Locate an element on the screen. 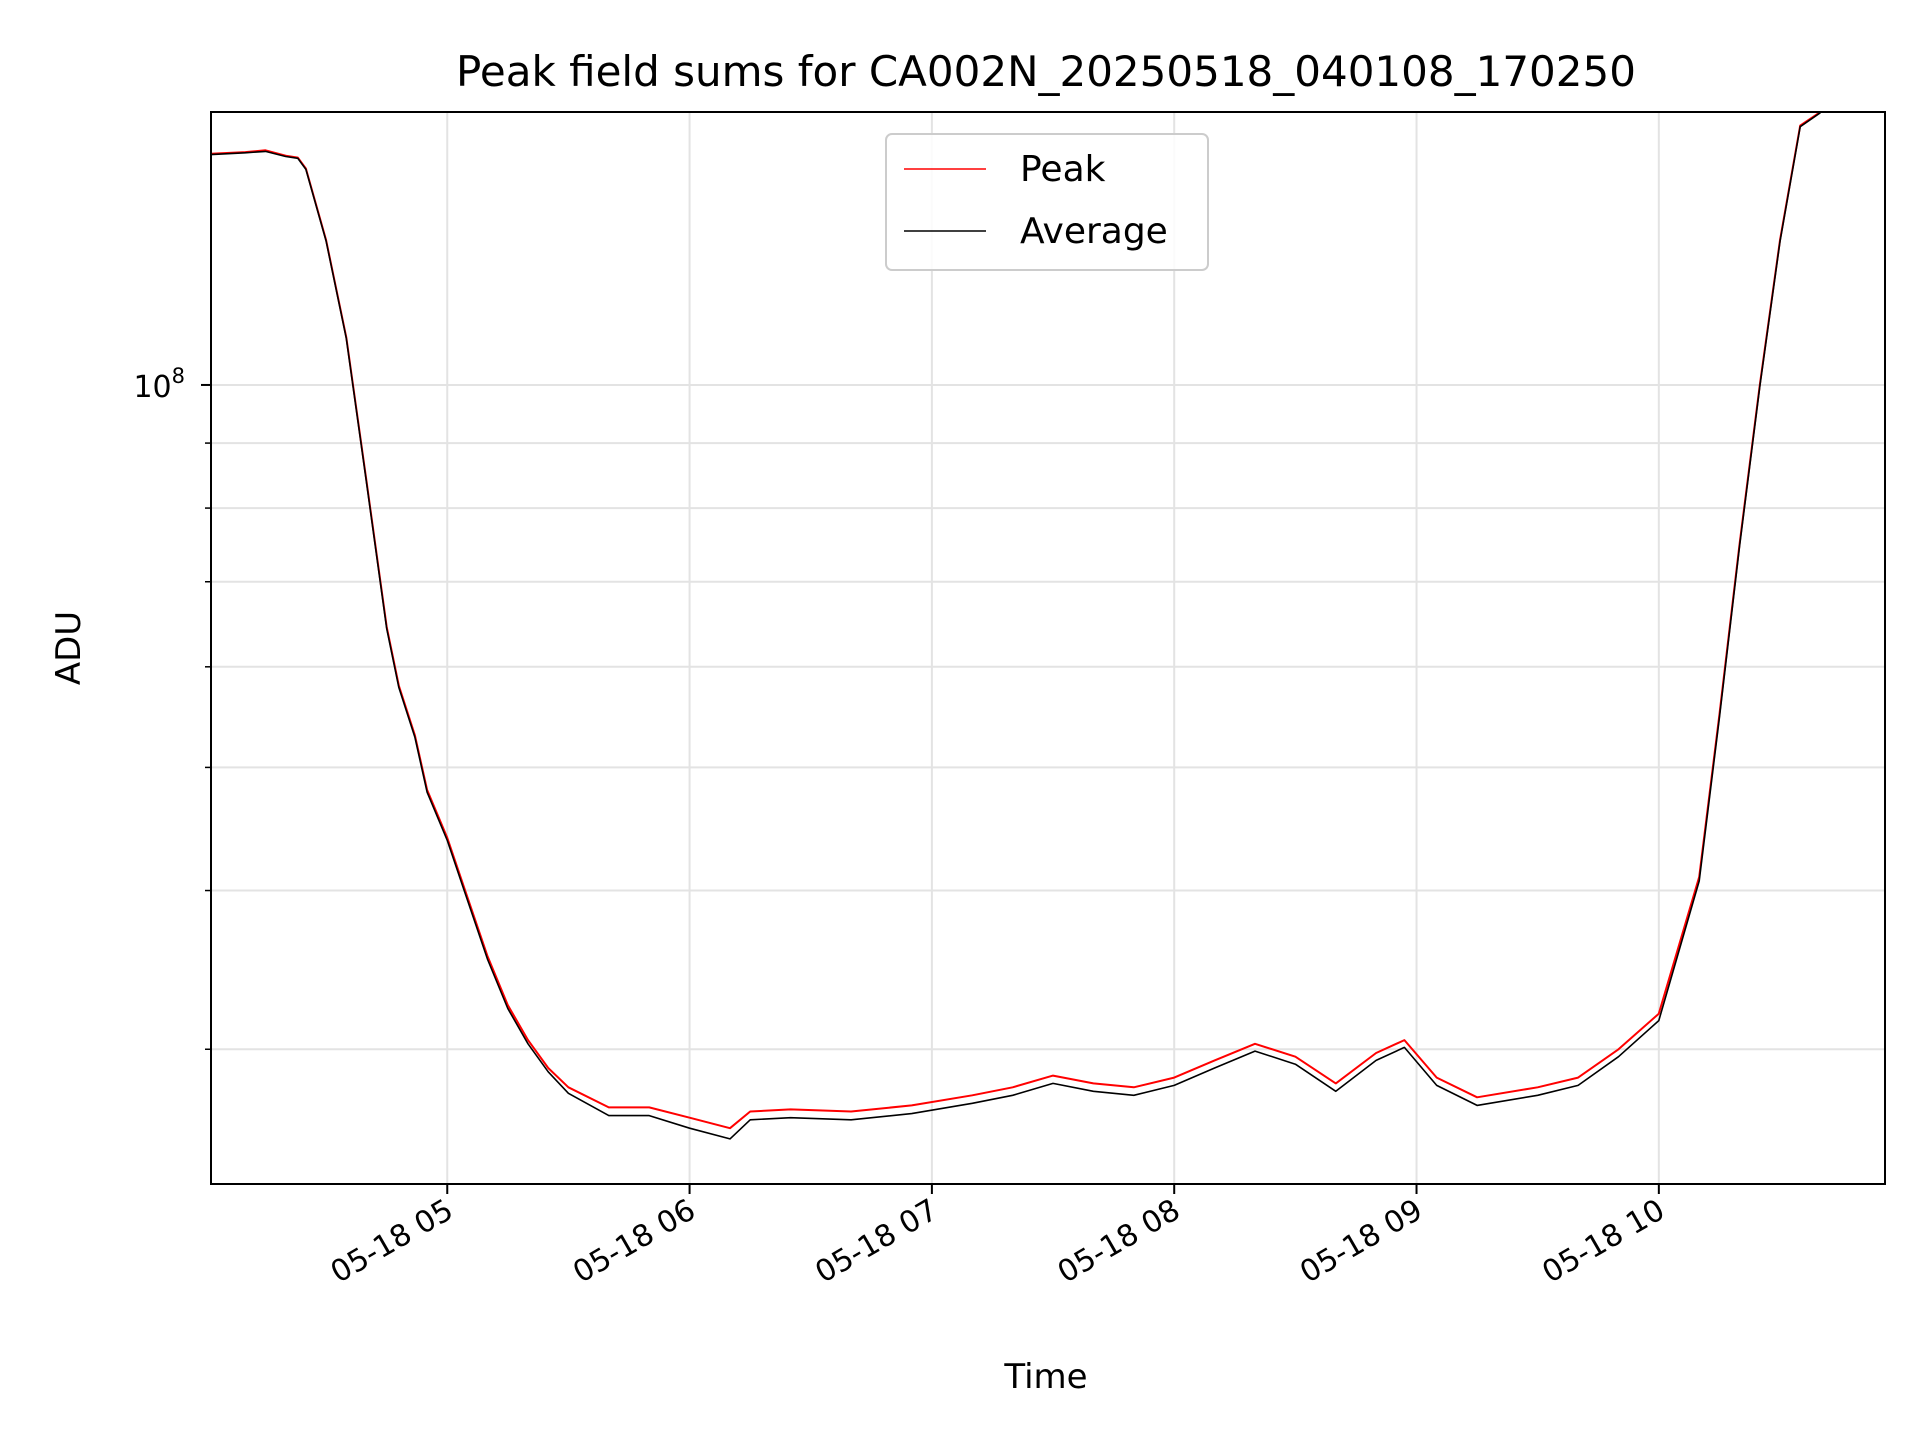 This screenshot has width=1920, height=1440. legend-label-peak: Peak is located at coordinates (1063, 169).